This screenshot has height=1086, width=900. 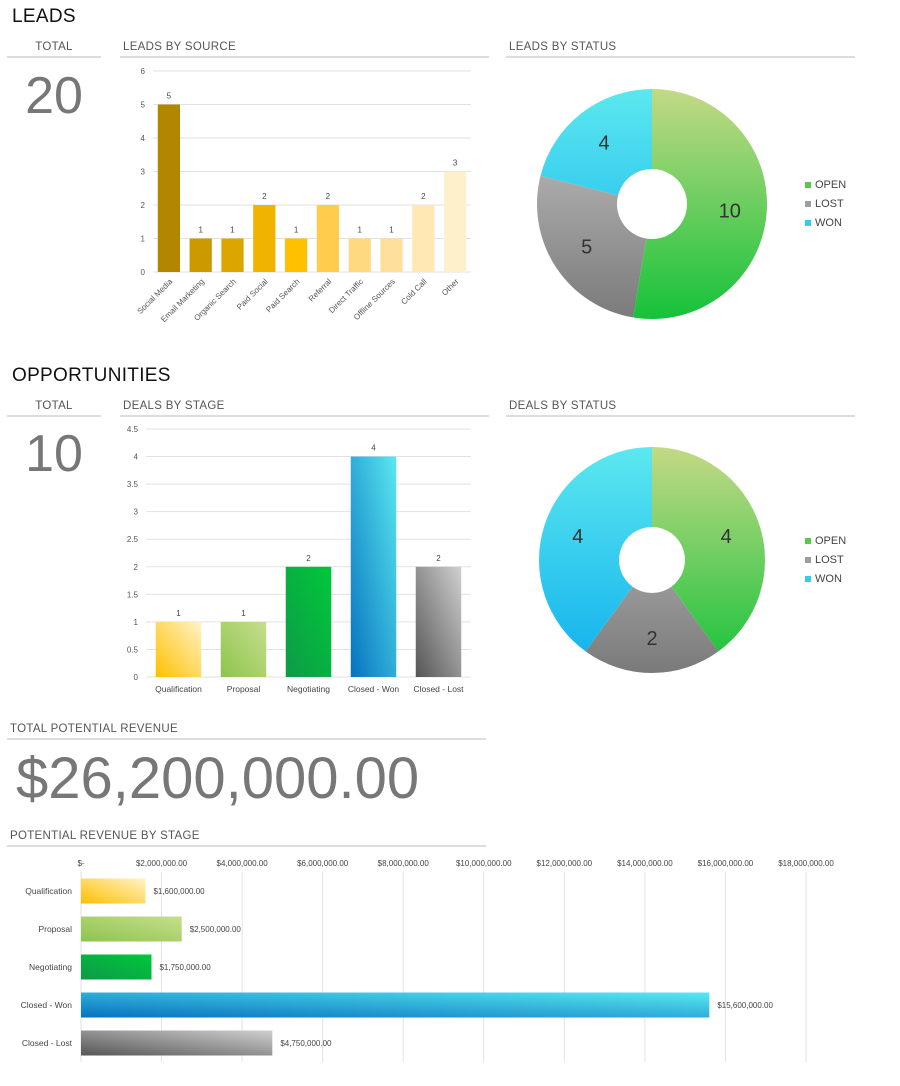 I want to click on y-tick-label: 0.5, so click(x=133, y=649).